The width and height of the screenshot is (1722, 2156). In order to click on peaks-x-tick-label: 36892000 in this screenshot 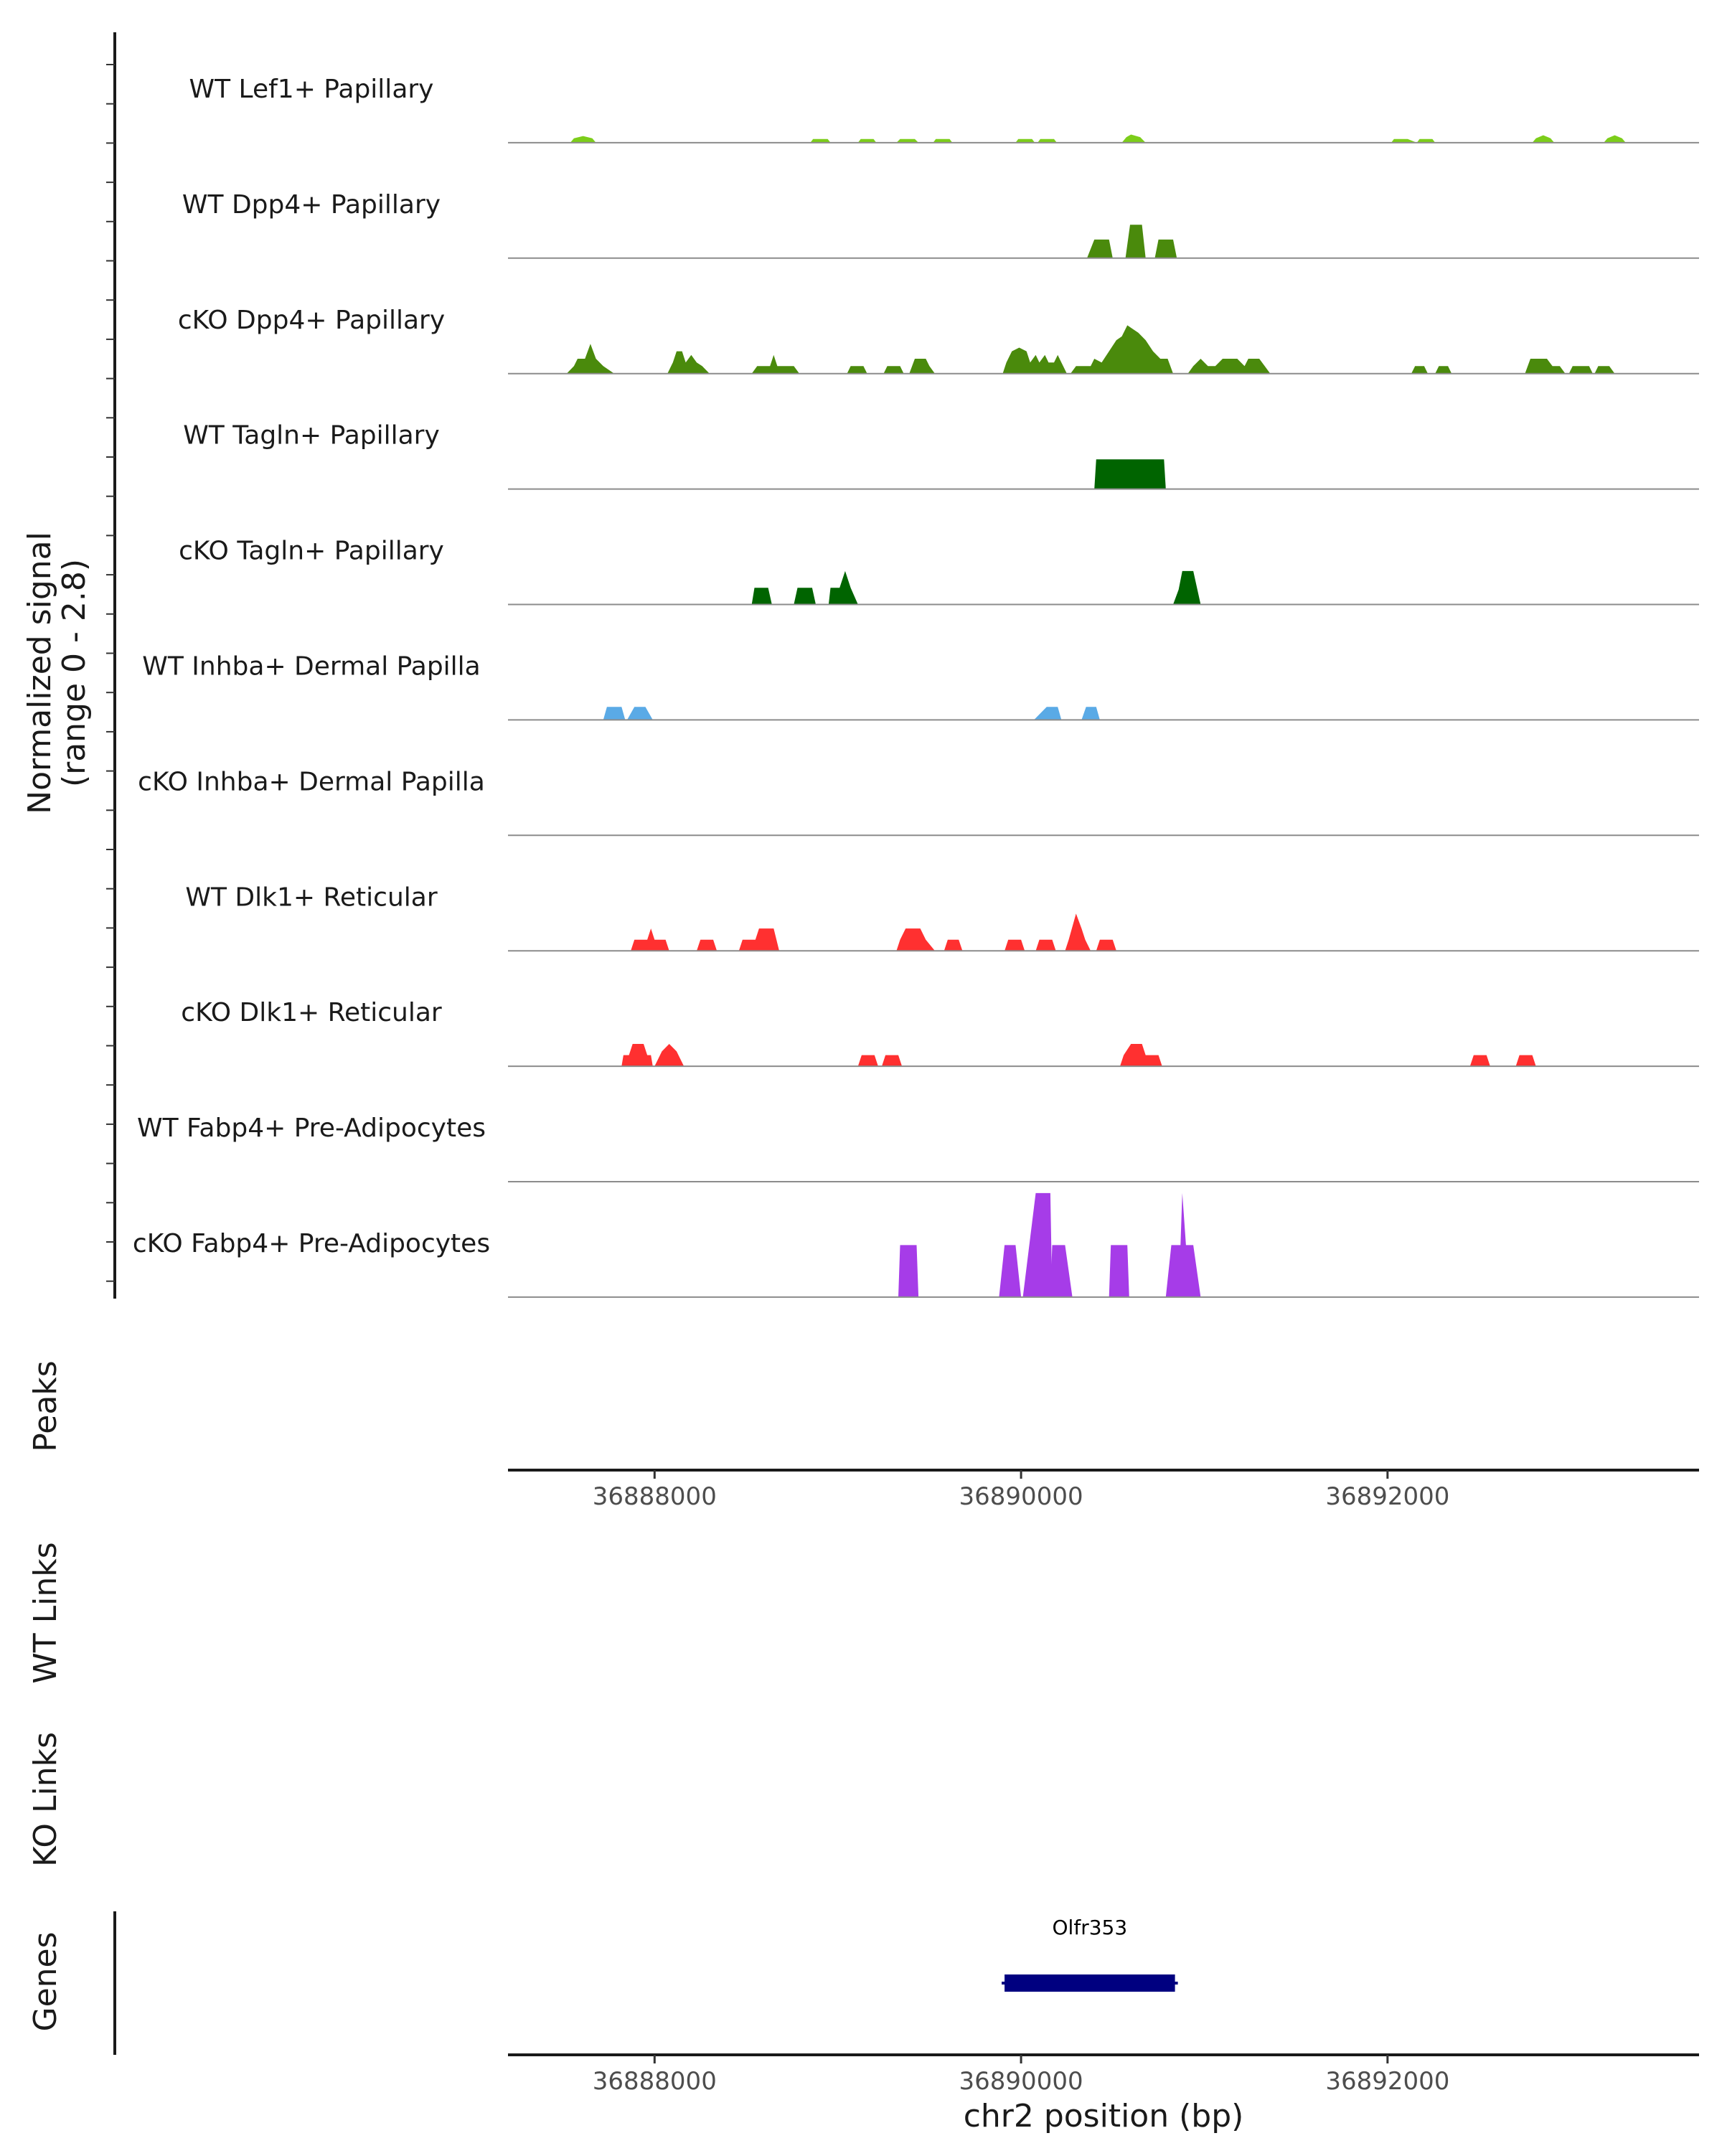, I will do `click(1387, 1497)`.